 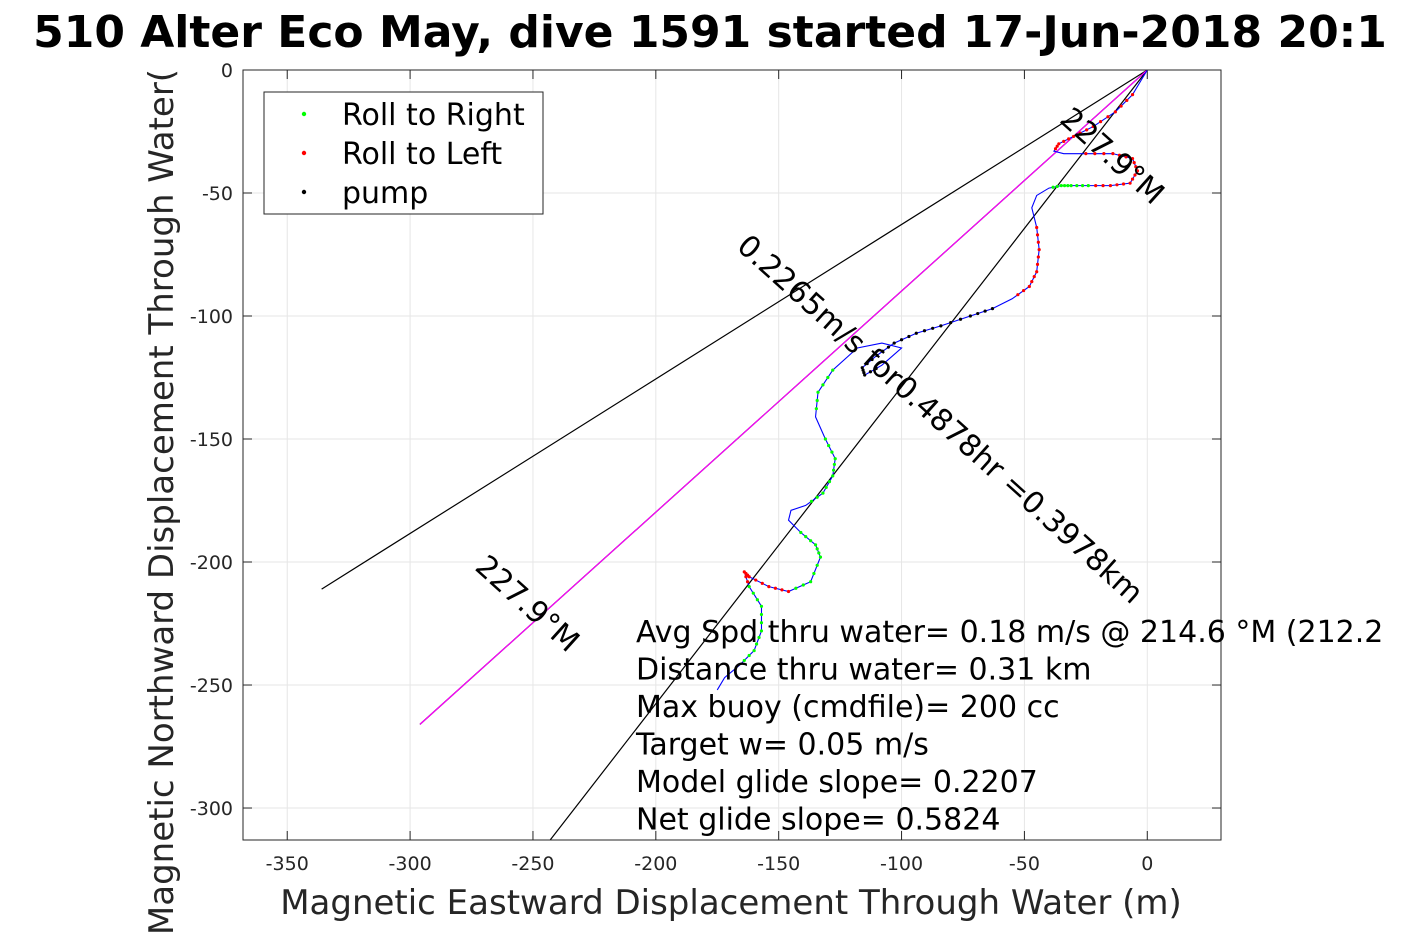 What do you see at coordinates (304, 192) in the screenshot?
I see `legend-marker` at bounding box center [304, 192].